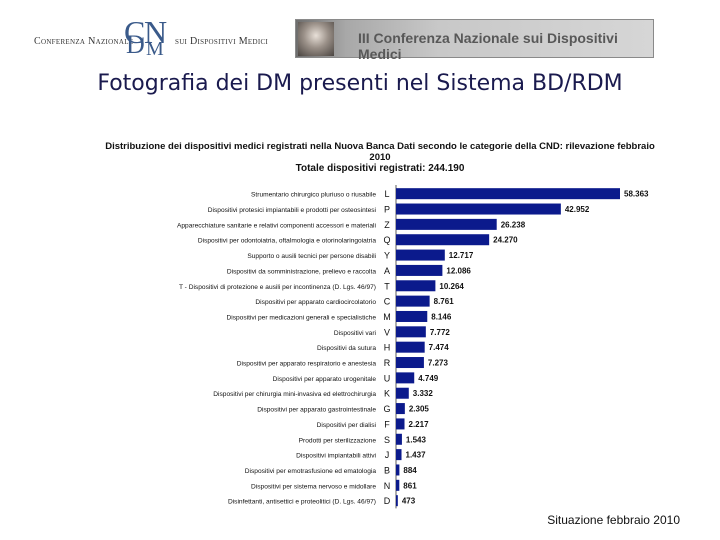 The height and width of the screenshot is (540, 720). Describe the element at coordinates (386, 194) in the screenshot. I see `cnd-code-label: L` at that location.